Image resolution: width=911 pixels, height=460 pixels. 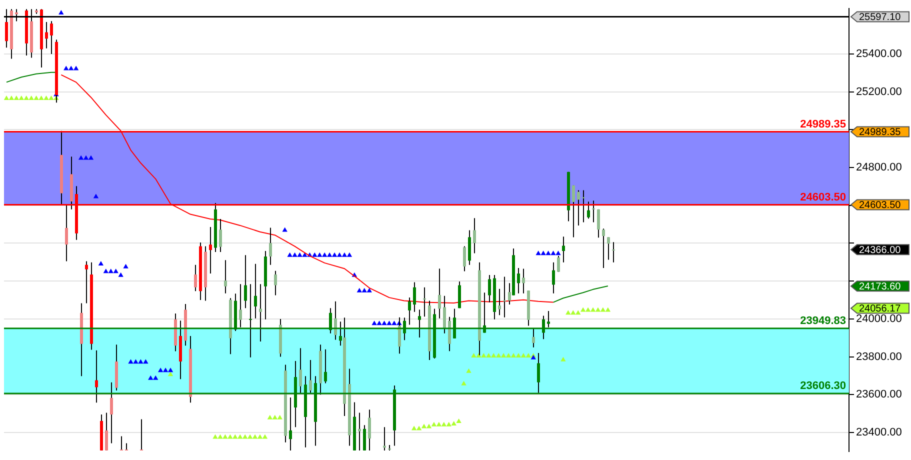 I want to click on y-tick-label: 25200.00, so click(x=879, y=92).